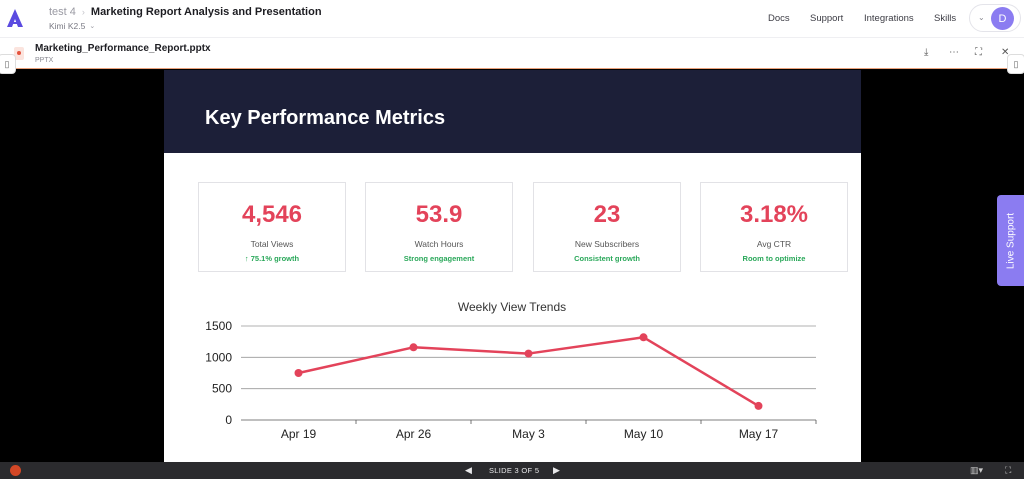  What do you see at coordinates (1008, 470) in the screenshot?
I see `fullscreen-icon: ⛶` at bounding box center [1008, 470].